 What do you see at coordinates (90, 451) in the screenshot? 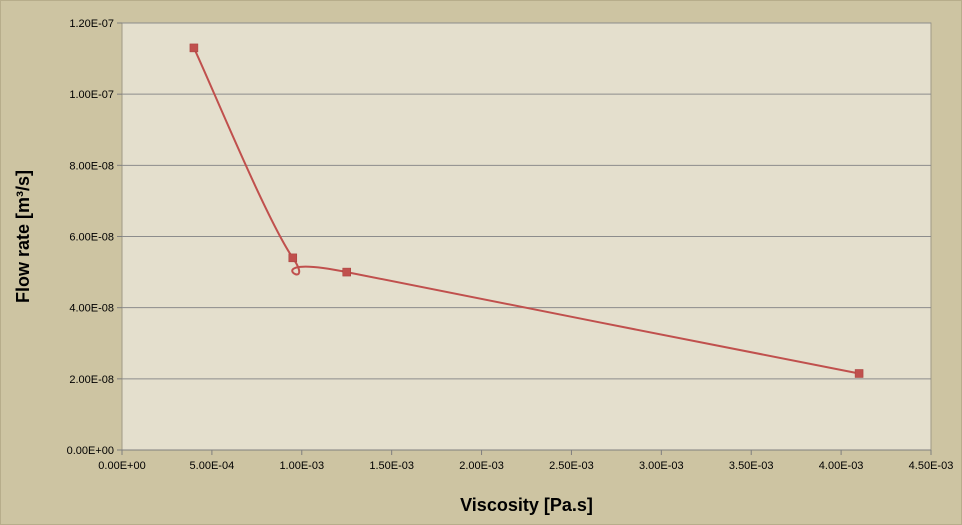
I see `y-tick-label: 0.00E+00` at bounding box center [90, 451].